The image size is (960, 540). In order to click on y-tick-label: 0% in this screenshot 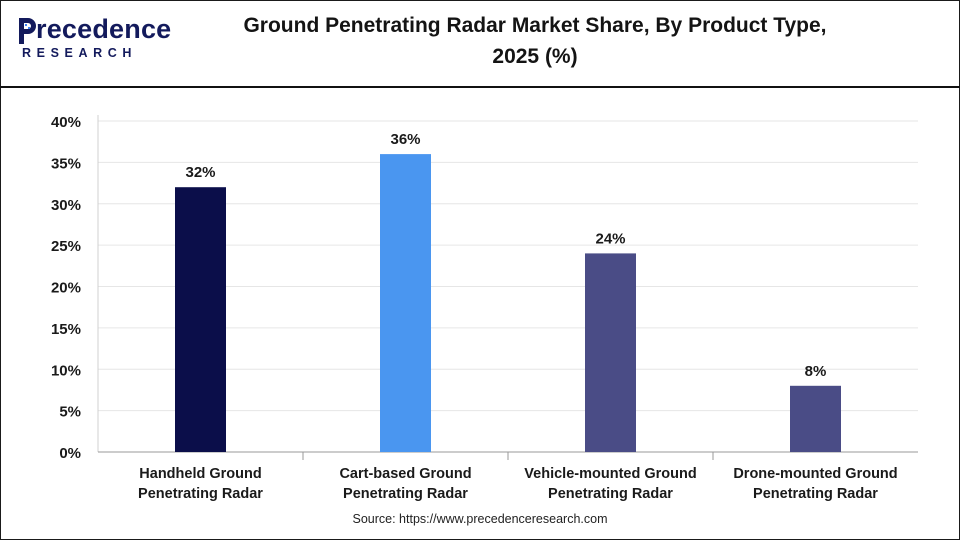, I will do `click(70, 453)`.